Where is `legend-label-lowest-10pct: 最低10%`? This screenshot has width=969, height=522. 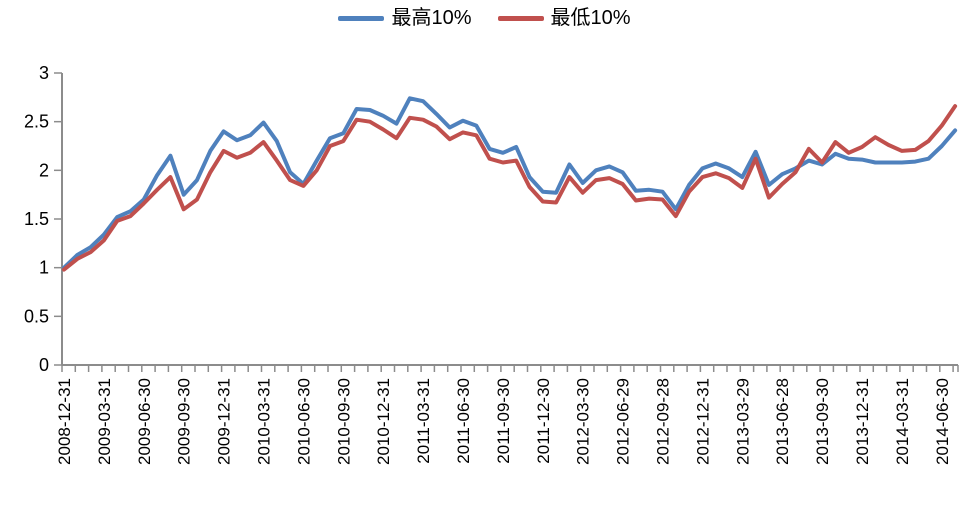 legend-label-lowest-10pct: 最低10% is located at coordinates (590, 18).